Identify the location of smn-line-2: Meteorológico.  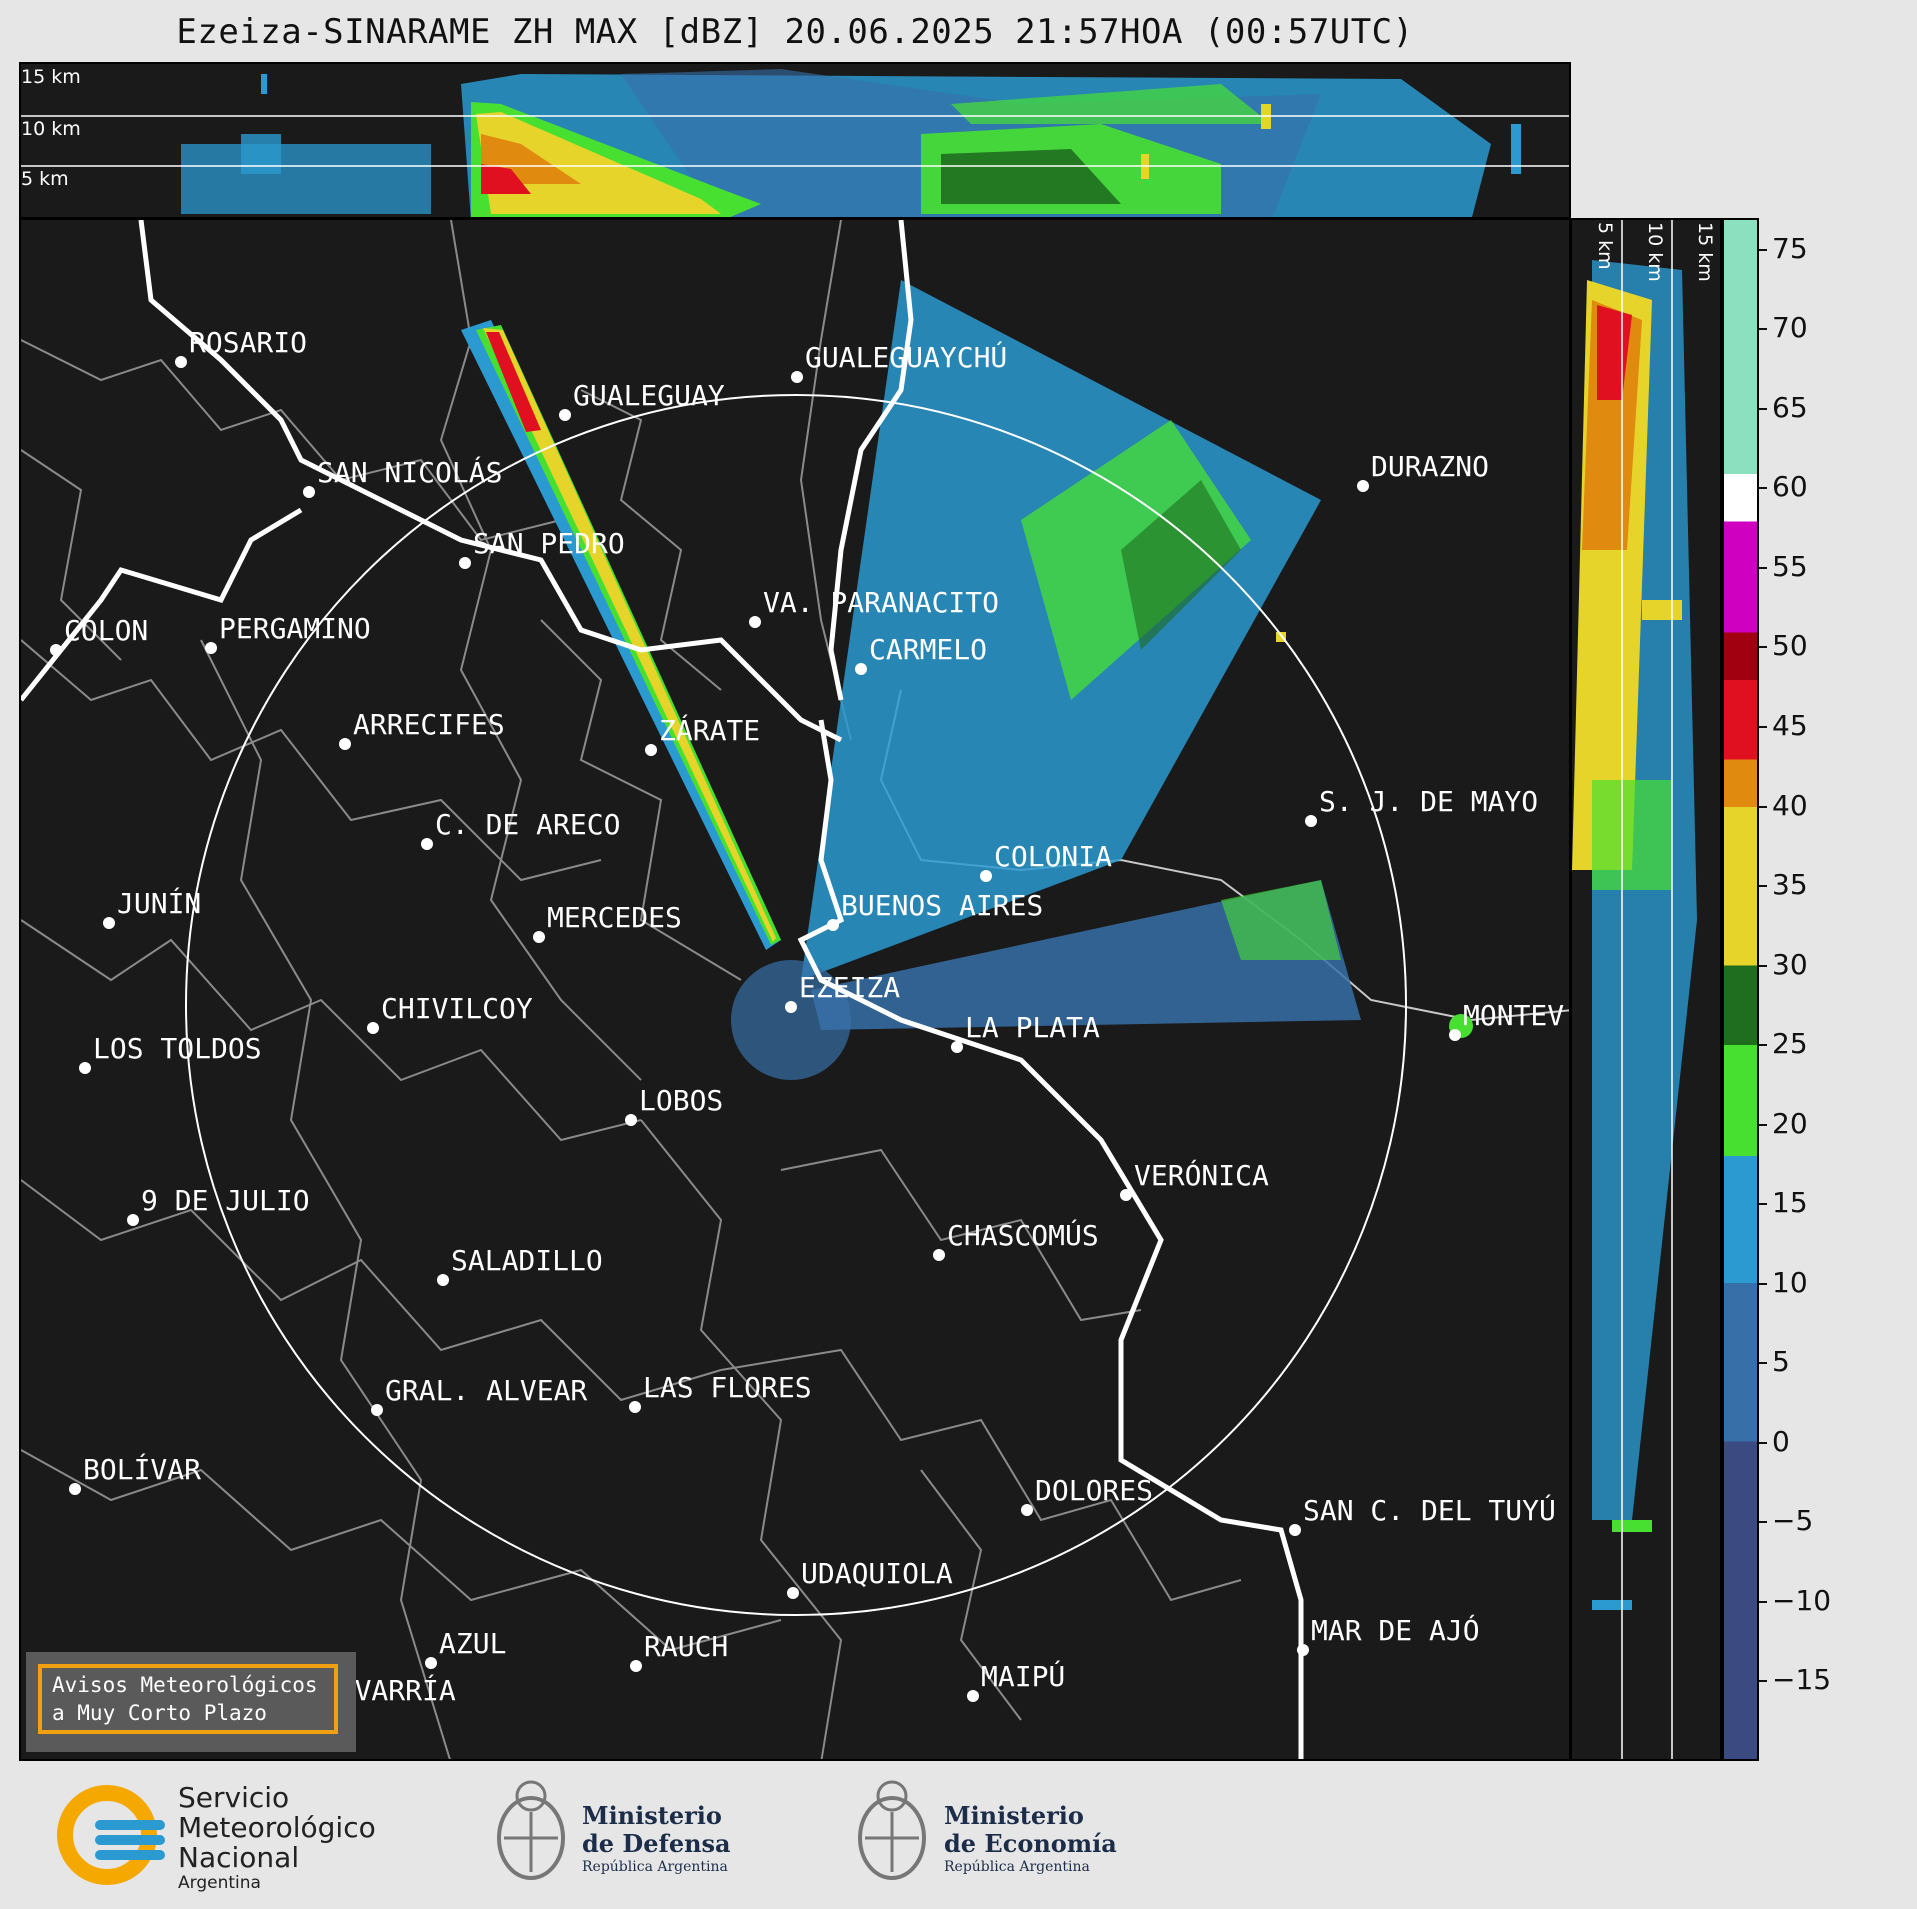
(277, 1827).